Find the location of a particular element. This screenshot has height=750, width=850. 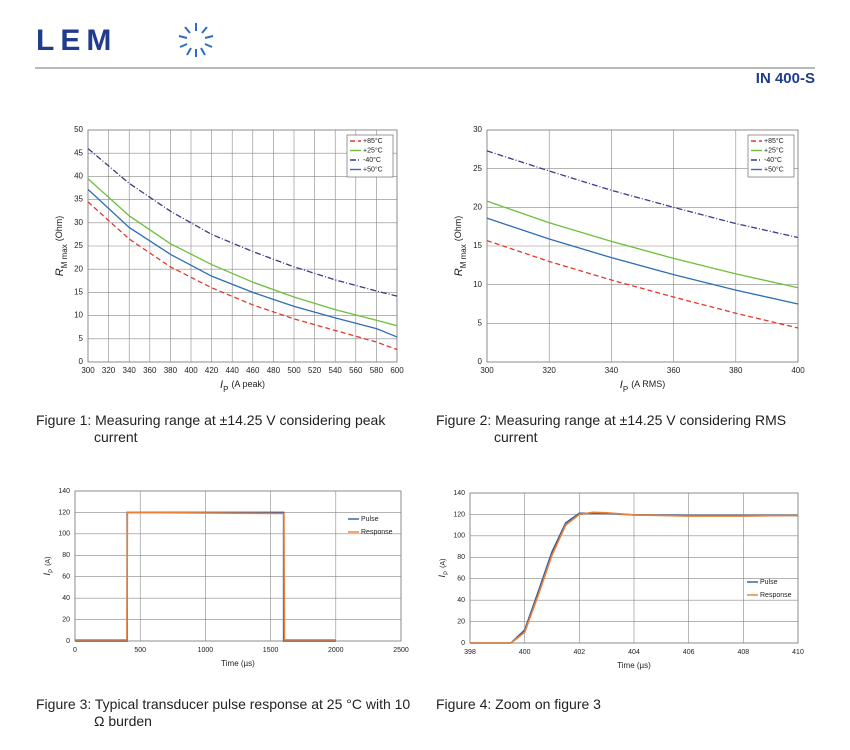

y-tick-label: 120 is located at coordinates (64, 512).